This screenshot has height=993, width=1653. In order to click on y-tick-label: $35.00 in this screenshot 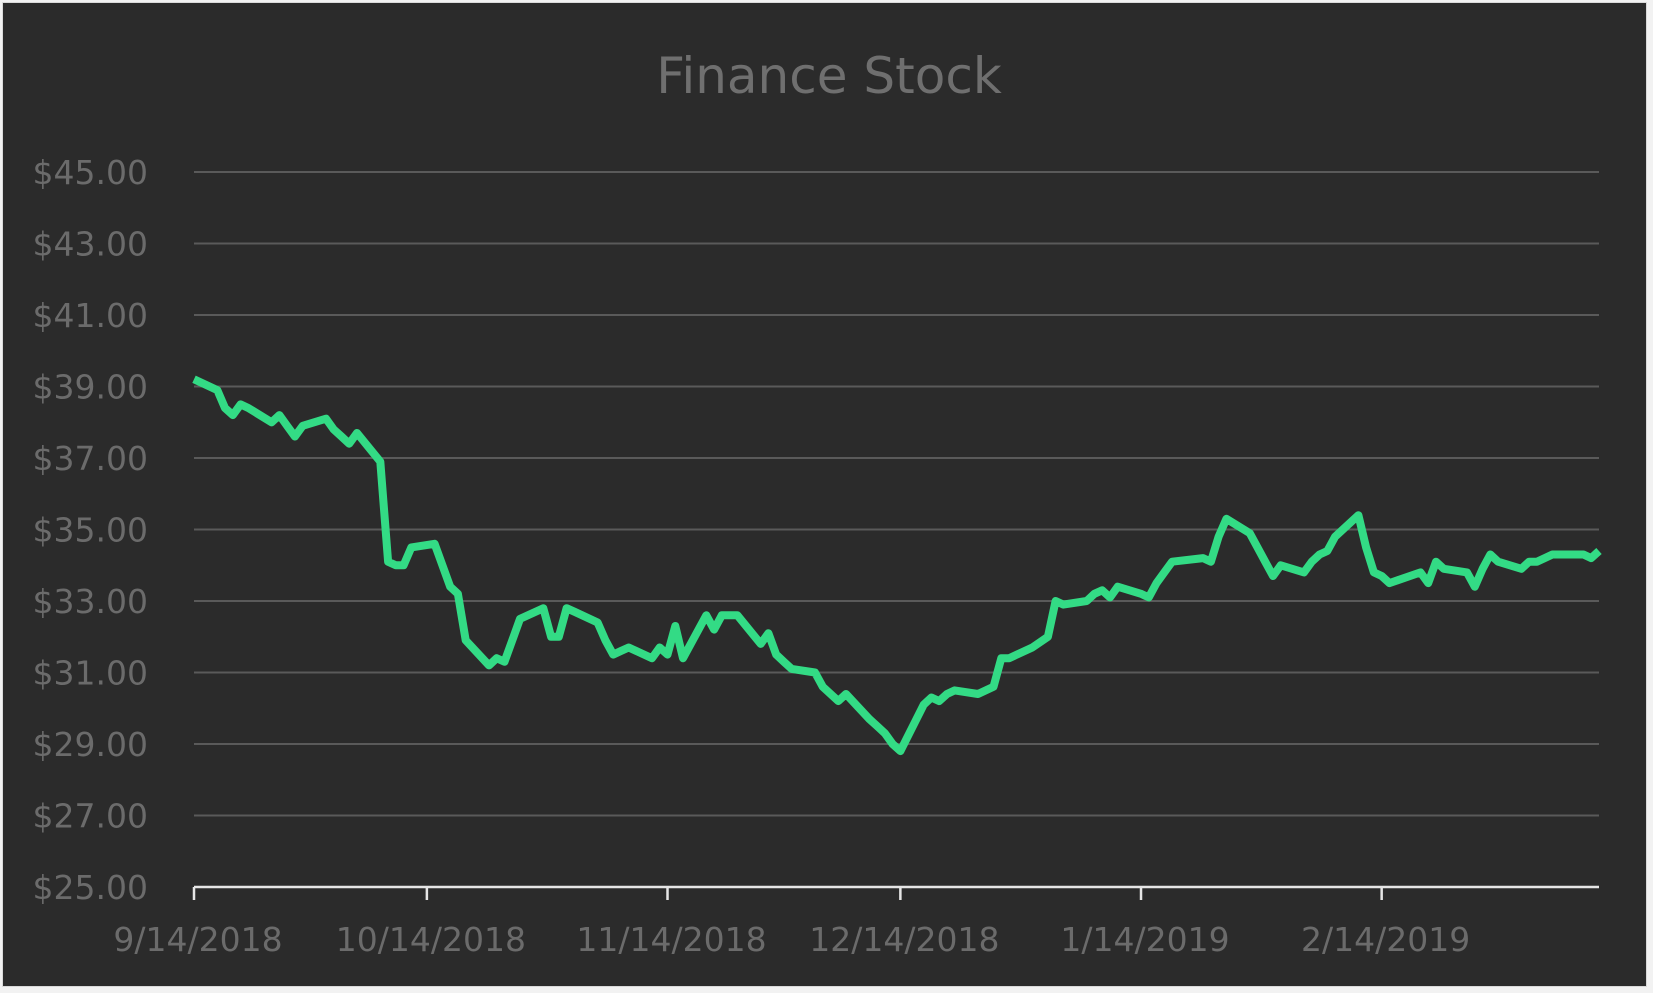, I will do `click(90, 530)`.